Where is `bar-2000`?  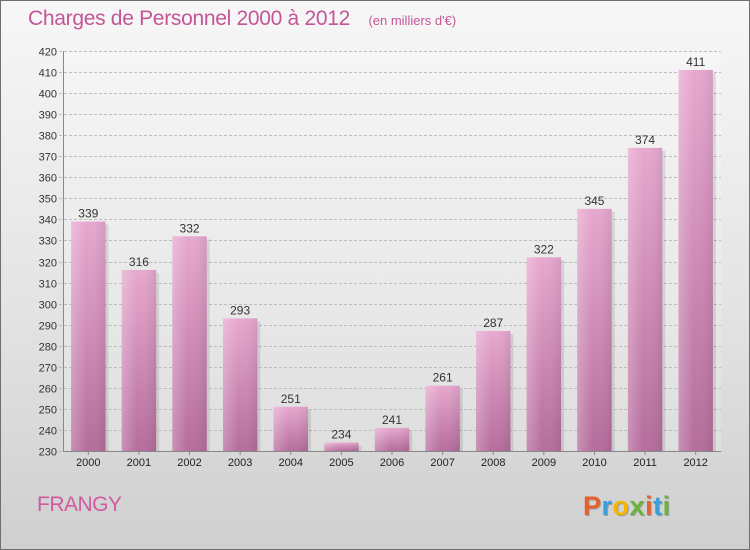
bar-2000 is located at coordinates (90, 336).